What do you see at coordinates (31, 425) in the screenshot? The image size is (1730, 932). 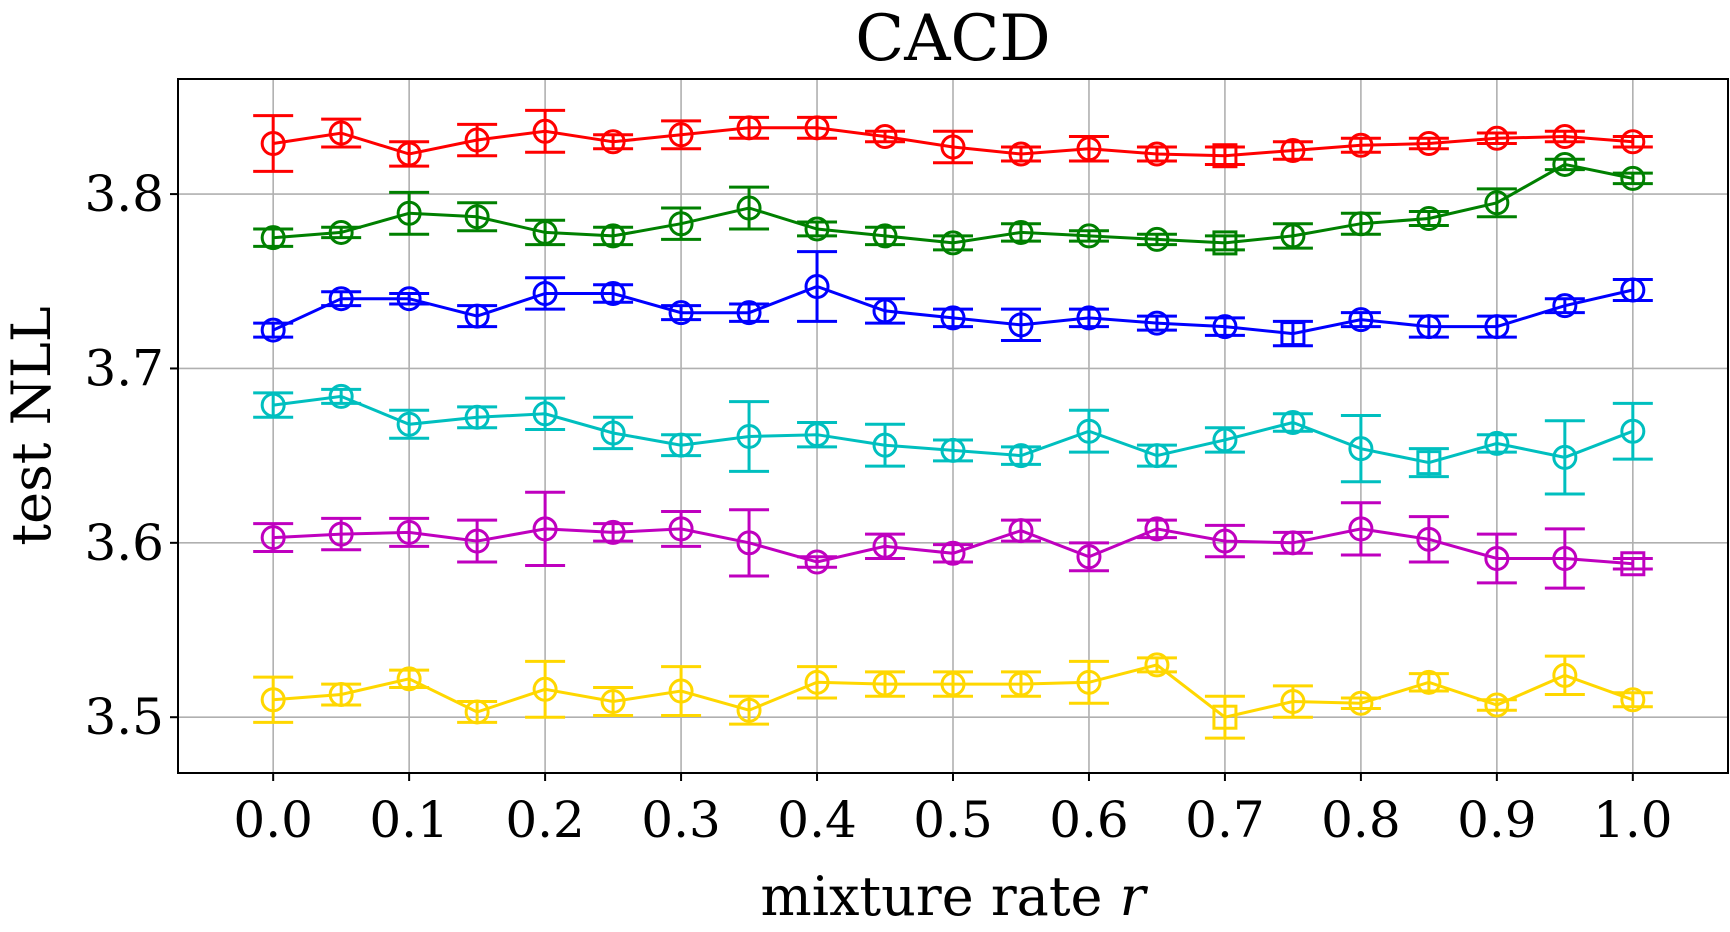 I see `y-axis-title: test NLL` at bounding box center [31, 425].